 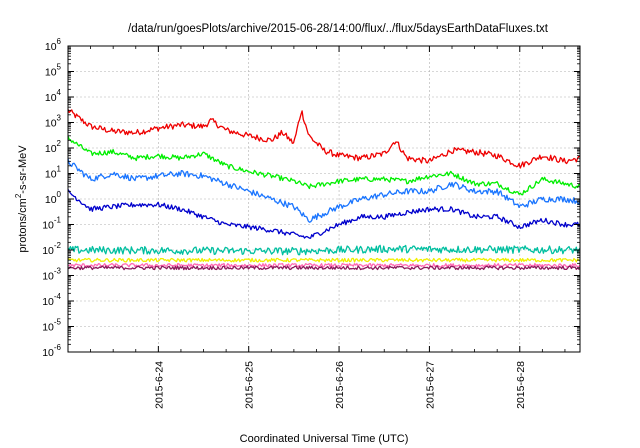 What do you see at coordinates (53, 45) in the screenshot?
I see `y-tick-label: 10⁶` at bounding box center [53, 45].